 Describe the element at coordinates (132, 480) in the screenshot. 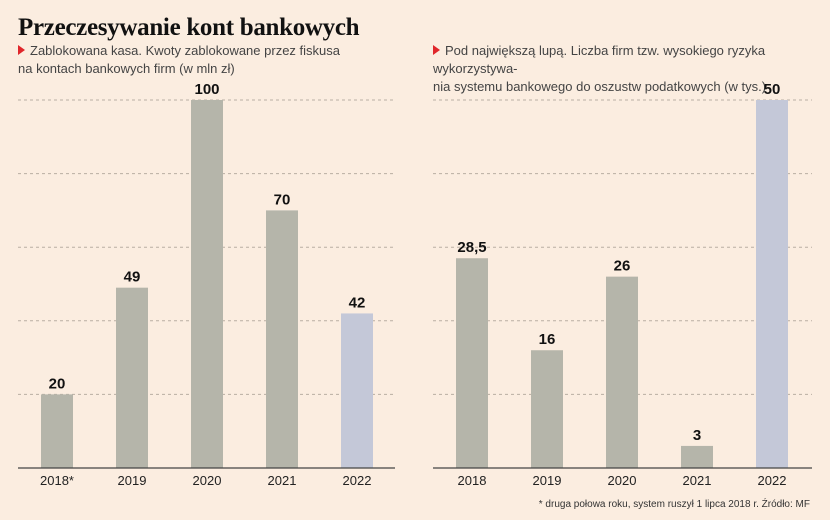

I see `chart-1-category-label: 2019` at that location.